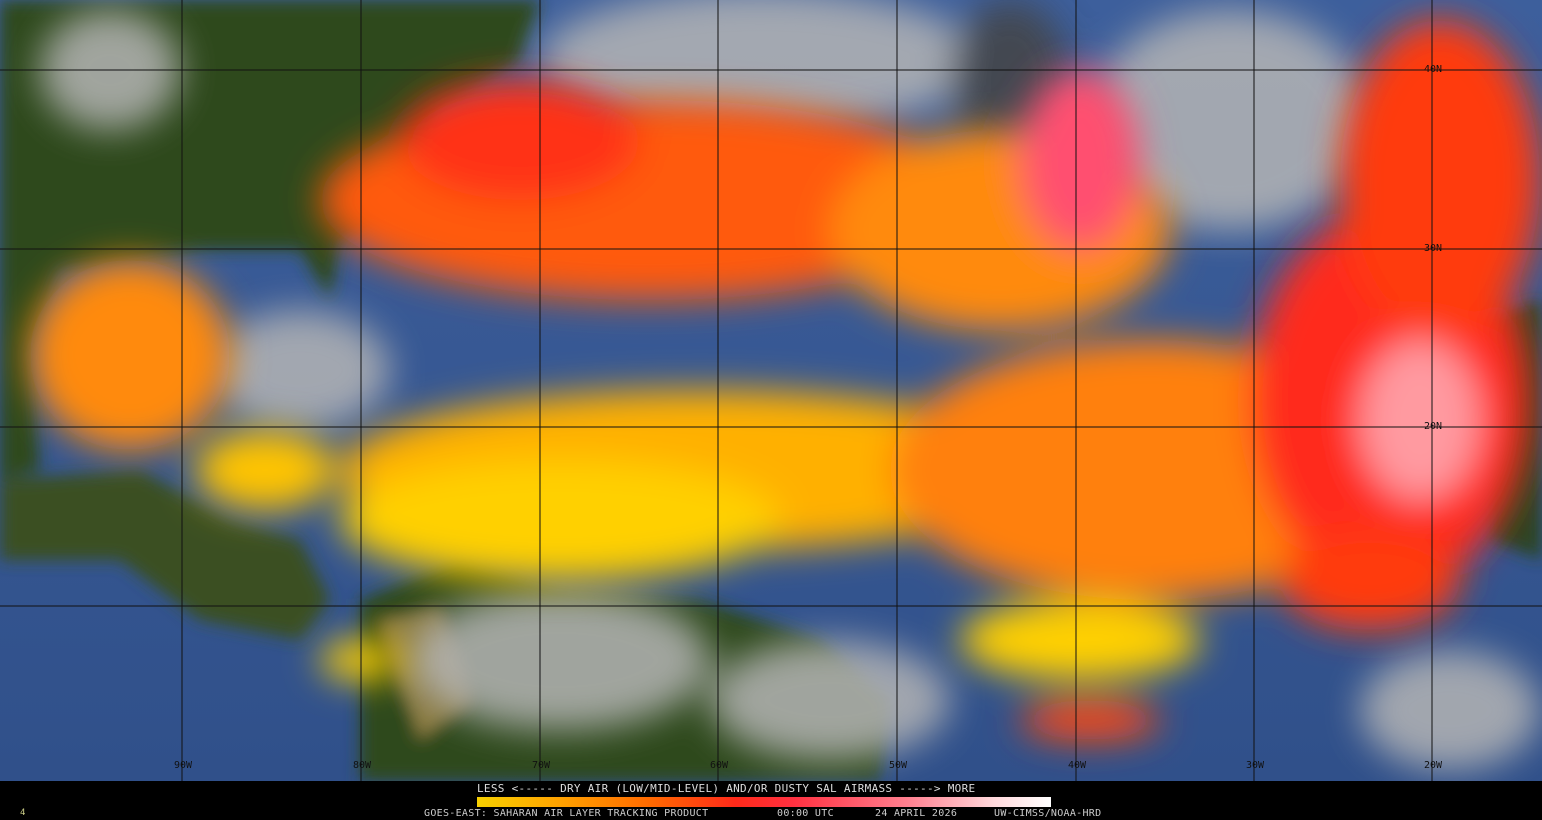 This screenshot has height=820, width=1542. I want to click on time-label: 00:00 UTC, so click(805, 813).